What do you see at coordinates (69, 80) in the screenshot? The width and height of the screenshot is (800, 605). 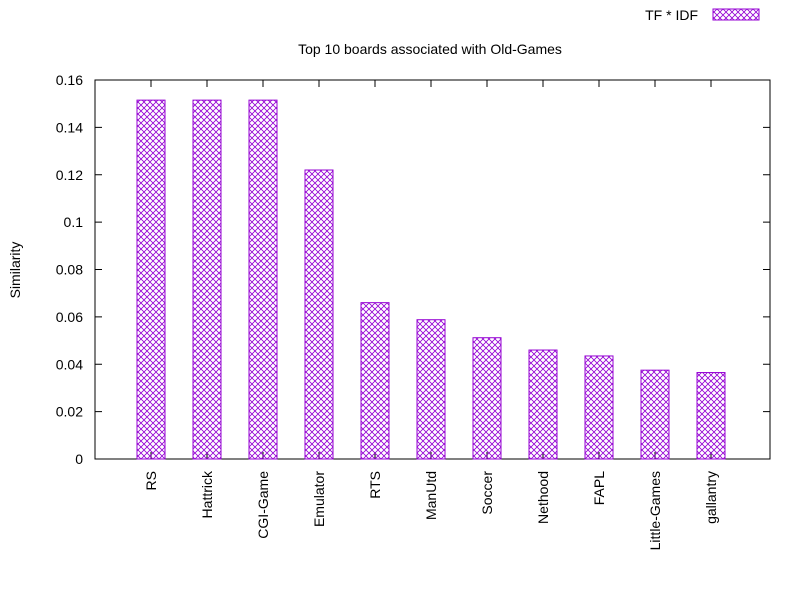 I see `y-tick-label: 0.16` at bounding box center [69, 80].